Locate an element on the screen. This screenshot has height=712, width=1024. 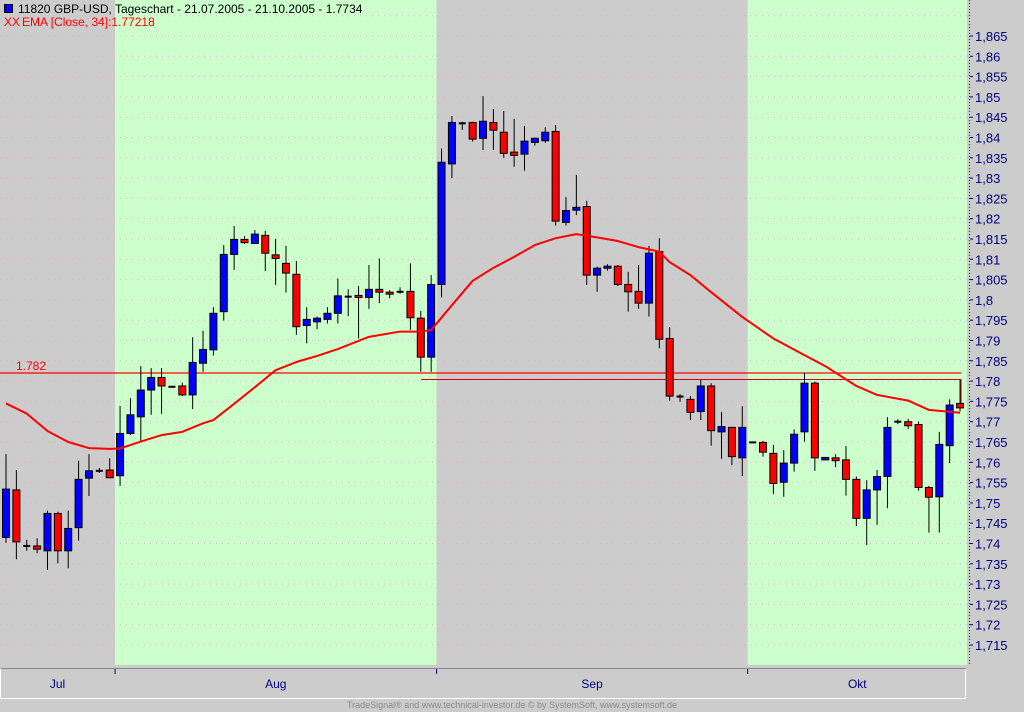
y-tick-label: 1,77 is located at coordinates (987, 422).